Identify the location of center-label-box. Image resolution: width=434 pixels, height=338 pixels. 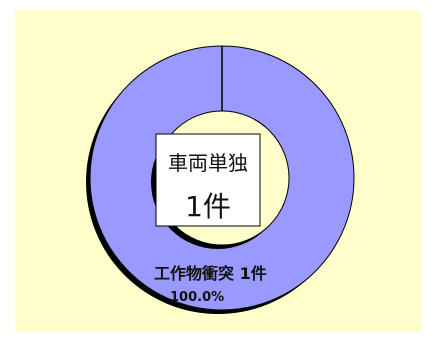
(208, 180).